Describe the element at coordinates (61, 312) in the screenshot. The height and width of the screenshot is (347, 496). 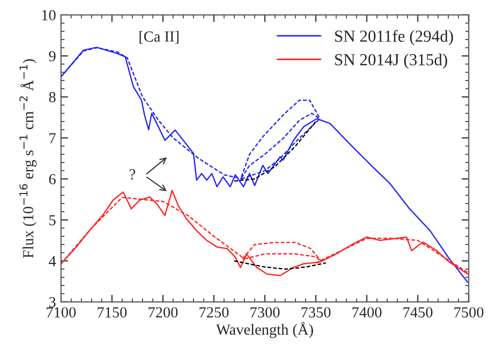
I see `x-tick-label: 7100` at that location.